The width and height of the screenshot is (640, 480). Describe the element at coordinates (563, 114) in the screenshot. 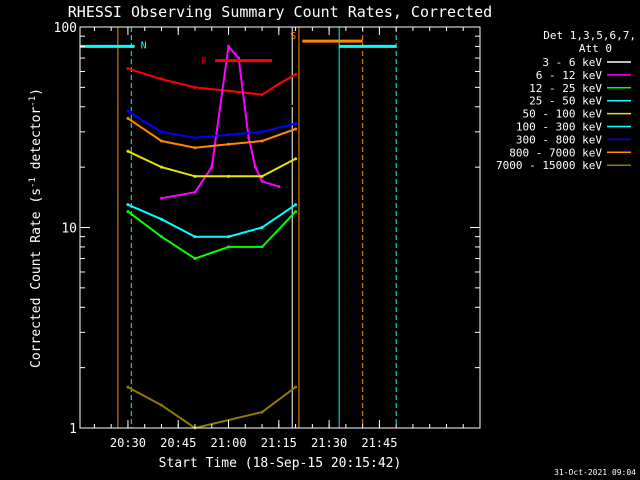

I see `legend-label-4: 50 - 100 keV` at that location.